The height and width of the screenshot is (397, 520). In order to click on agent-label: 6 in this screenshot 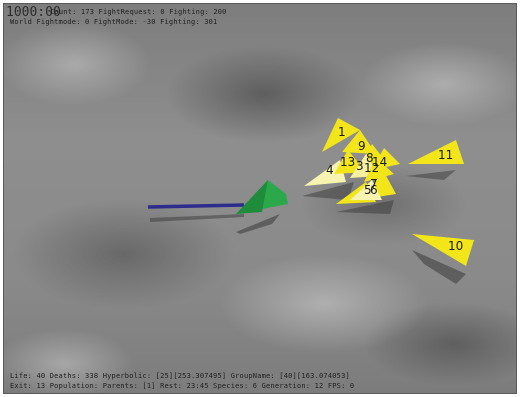, I will do `click(374, 190)`.